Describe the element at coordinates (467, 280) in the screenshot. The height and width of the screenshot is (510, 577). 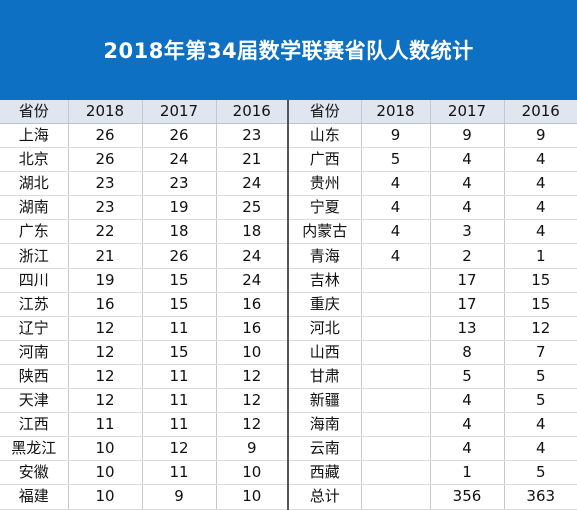
I see `cell-y2017-right: 17` at that location.